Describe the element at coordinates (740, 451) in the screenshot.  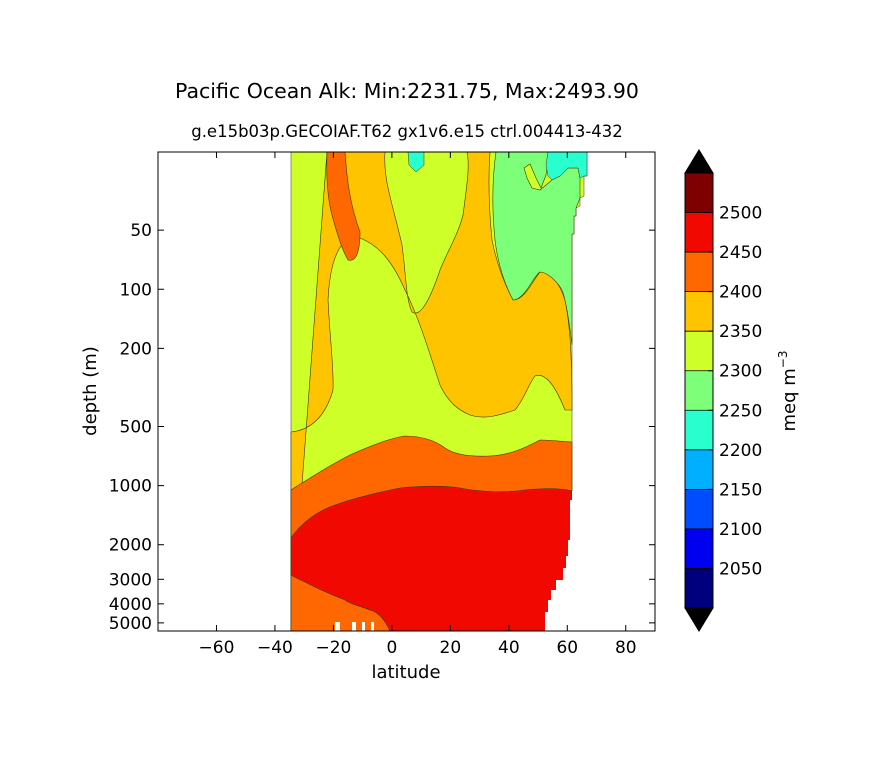
I see `colorbar-tick-label: 2200` at that location.